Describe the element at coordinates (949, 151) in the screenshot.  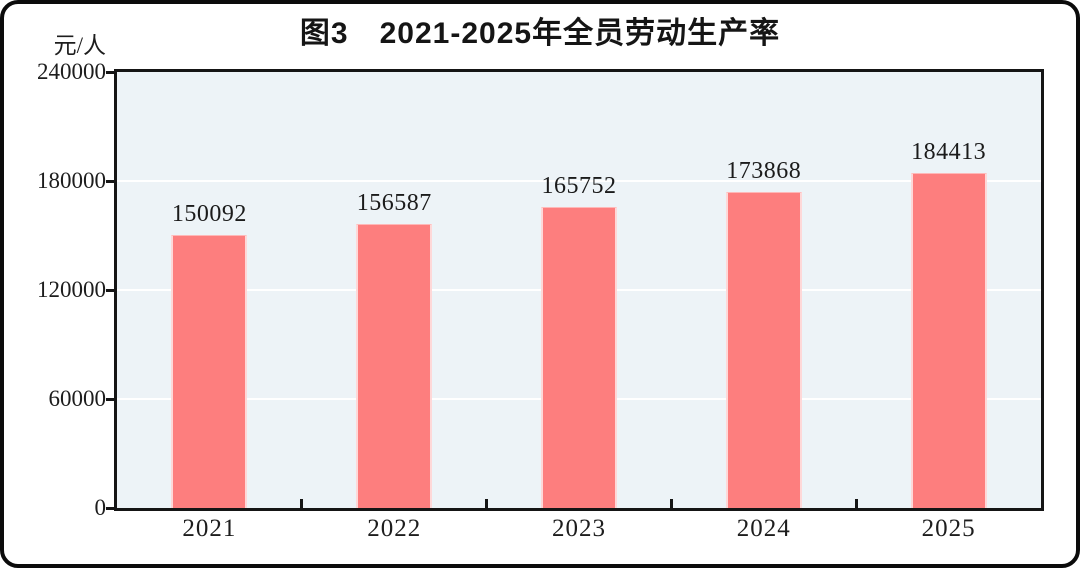
I see `bar-value-label-2025: 184413` at that location.